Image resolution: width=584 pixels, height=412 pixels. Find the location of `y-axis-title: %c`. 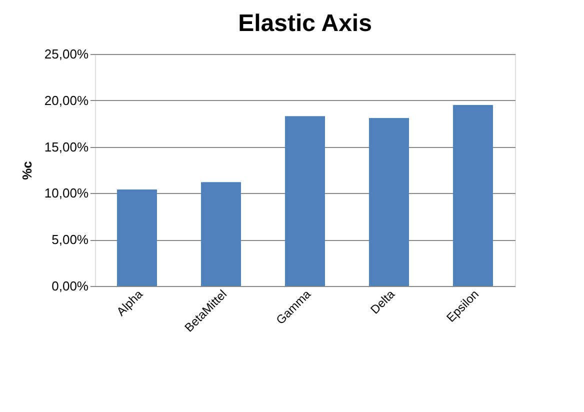

y-axis-title: %c is located at coordinates (26, 170).